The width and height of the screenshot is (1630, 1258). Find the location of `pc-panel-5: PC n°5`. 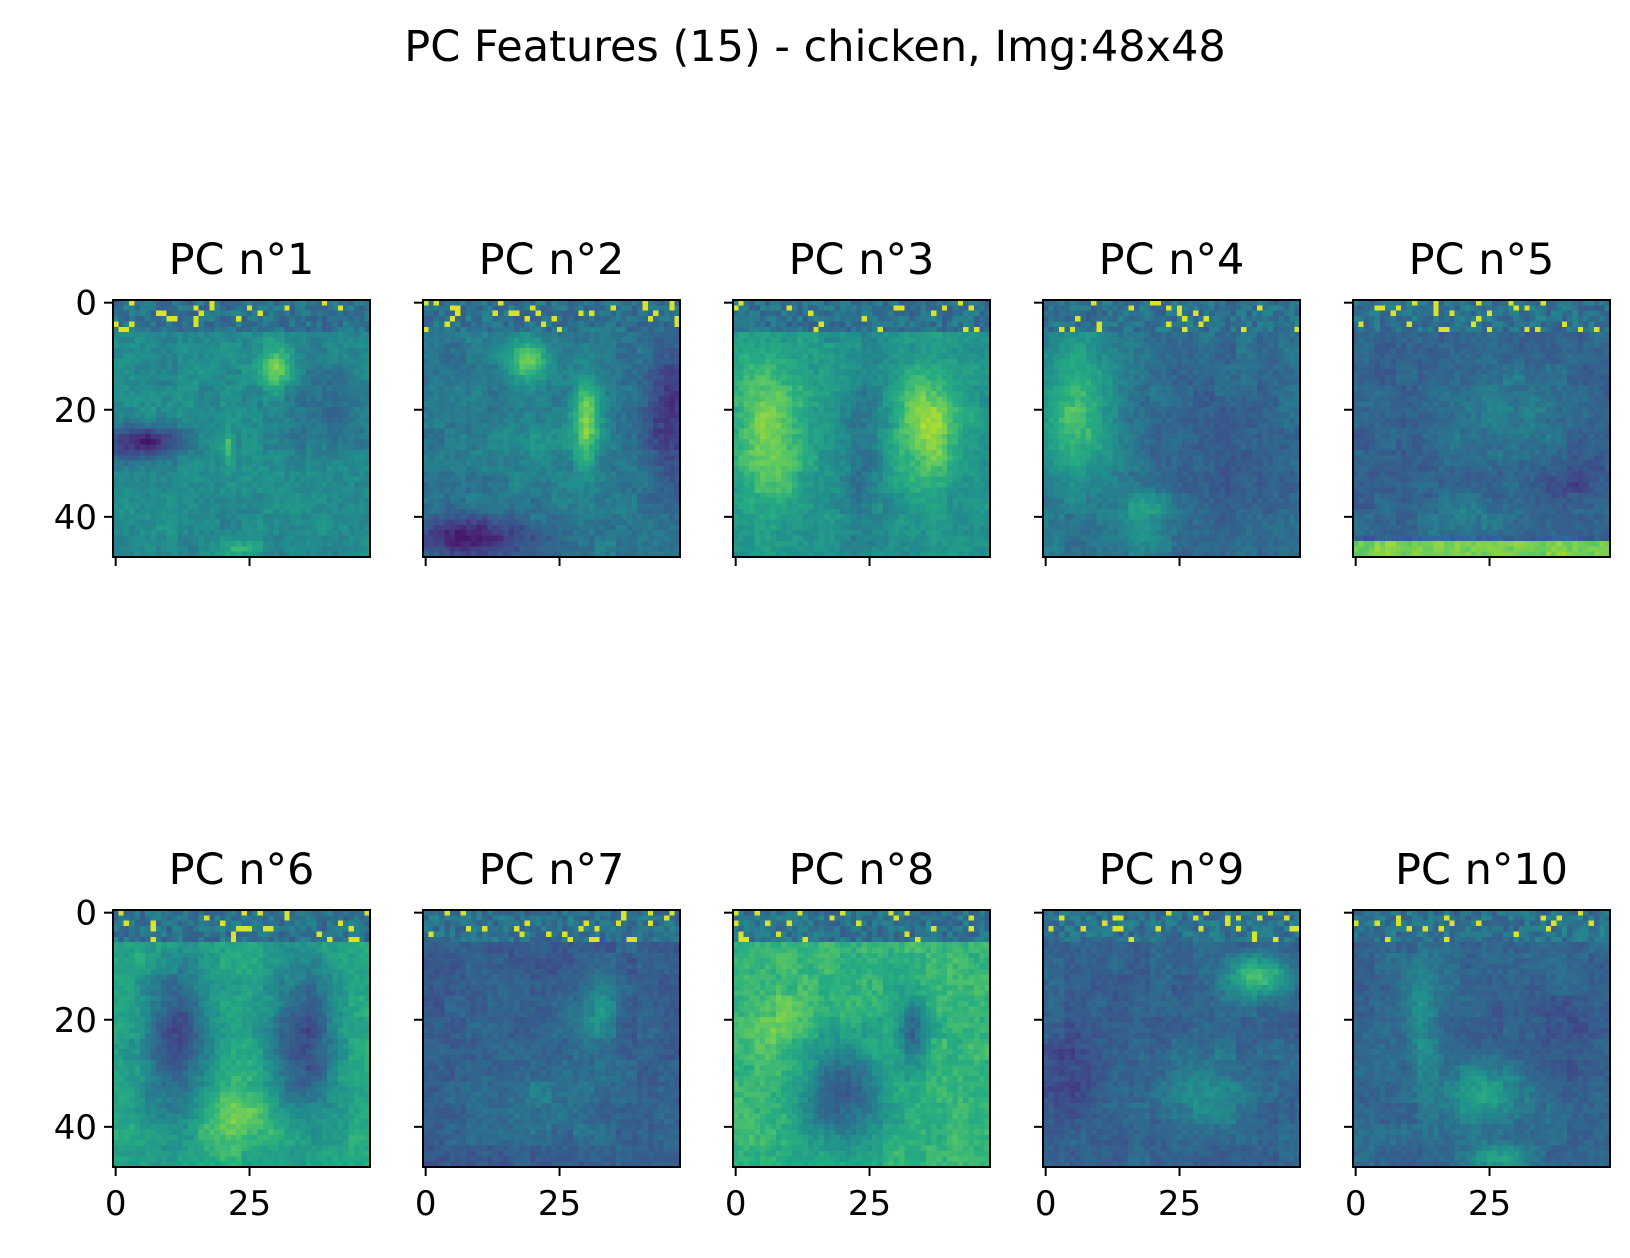

pc-panel-5: PC n°5 is located at coordinates (1477, 400).